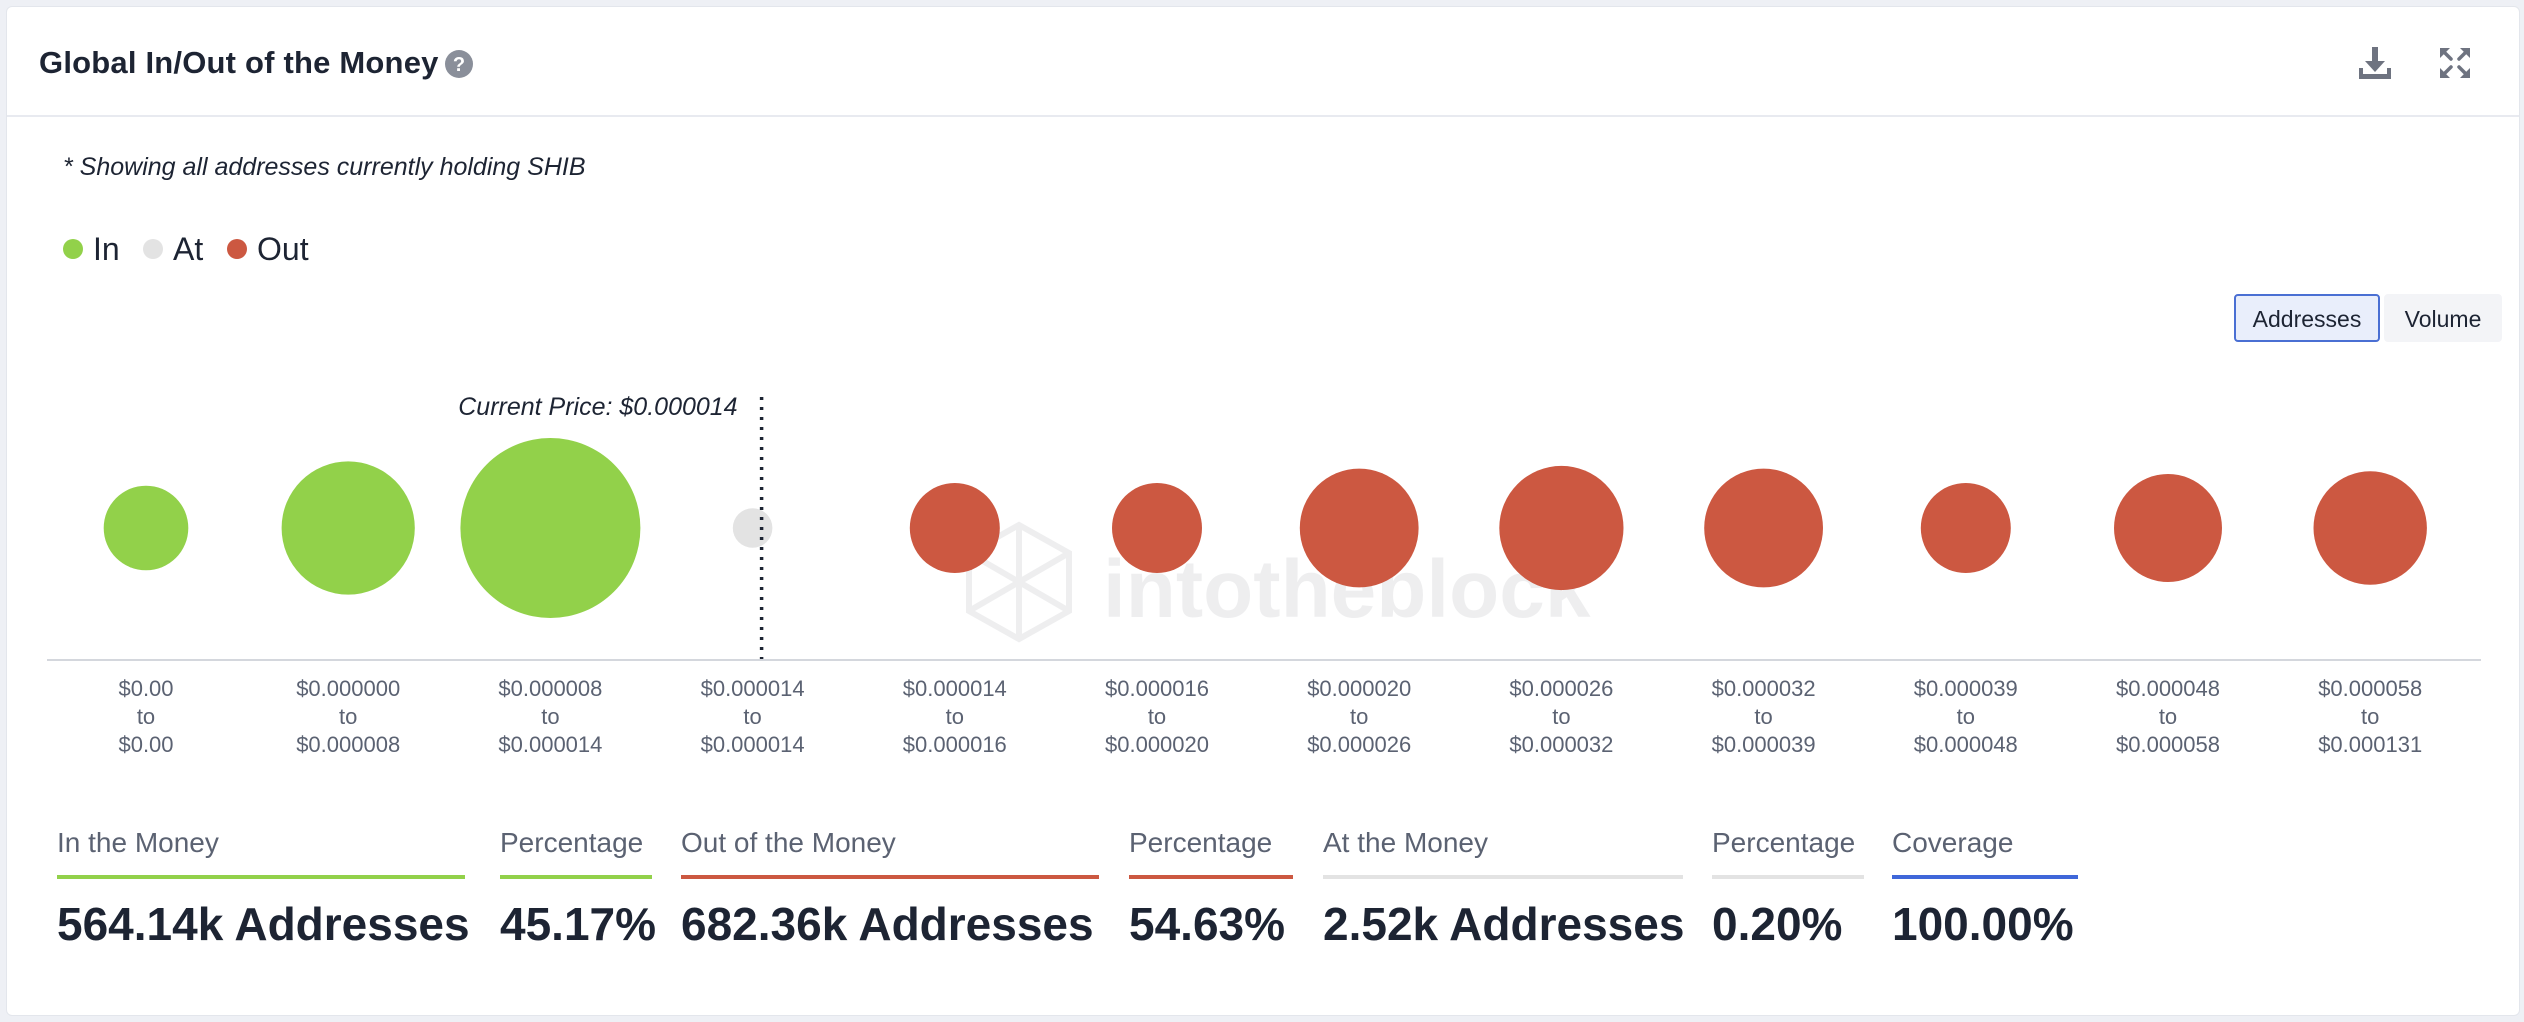 The image size is (2524, 1022). What do you see at coordinates (1504, 924) in the screenshot?
I see `stat-value: 2.52k Addresses` at bounding box center [1504, 924].